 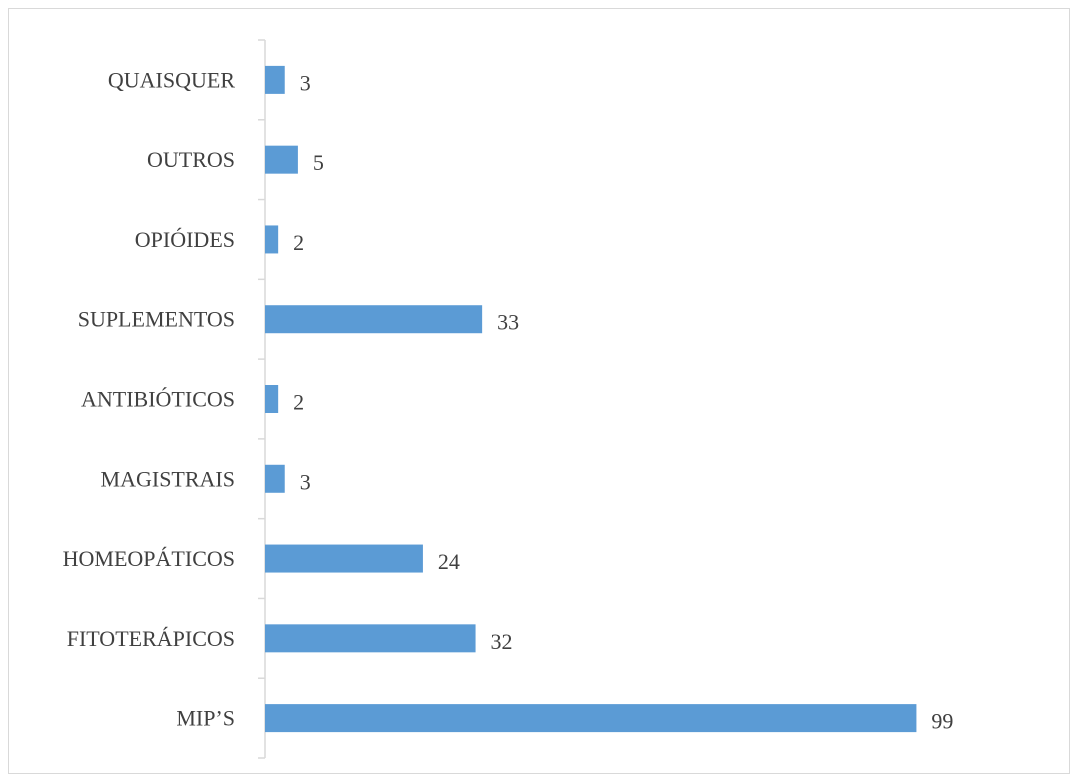 I want to click on category-label: OPIÓIDES, so click(x=185, y=239).